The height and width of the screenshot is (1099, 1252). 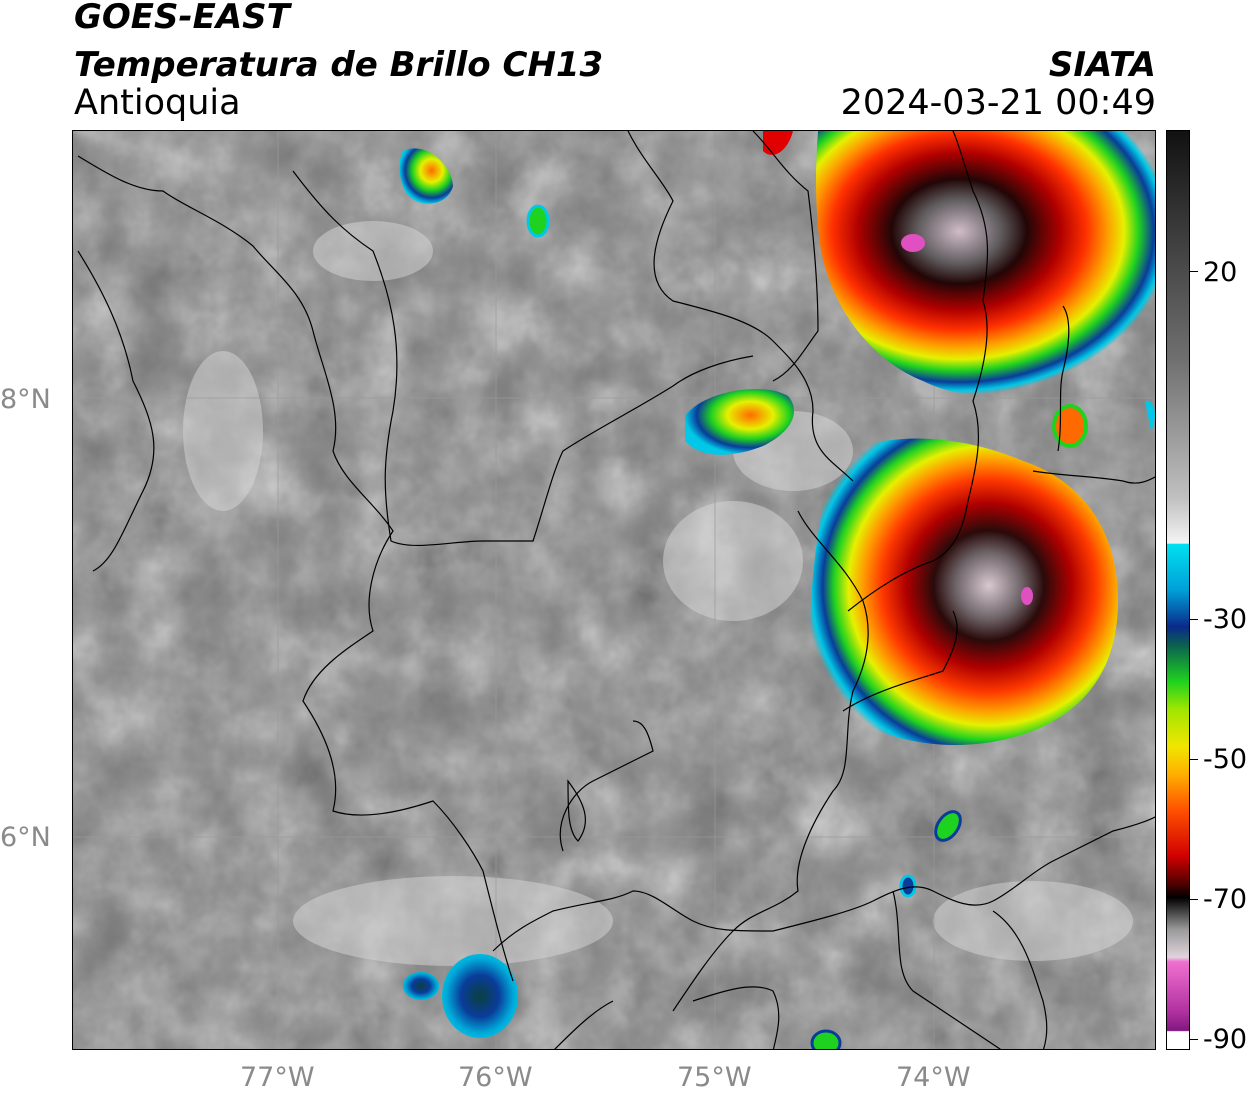 What do you see at coordinates (1070, 426) in the screenshot?
I see `small-cell-east` at bounding box center [1070, 426].